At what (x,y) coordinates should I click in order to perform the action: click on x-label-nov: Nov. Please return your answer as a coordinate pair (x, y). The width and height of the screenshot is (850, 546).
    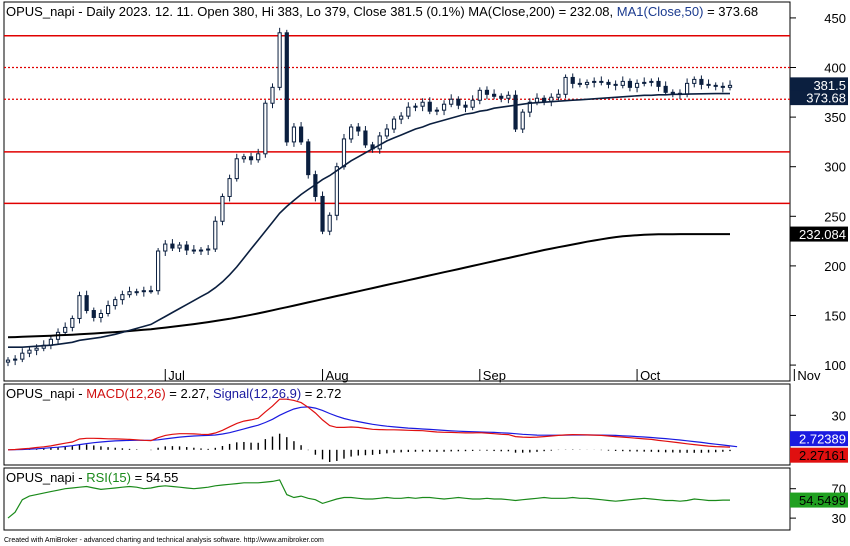
    Looking at the image, I should click on (809, 375).